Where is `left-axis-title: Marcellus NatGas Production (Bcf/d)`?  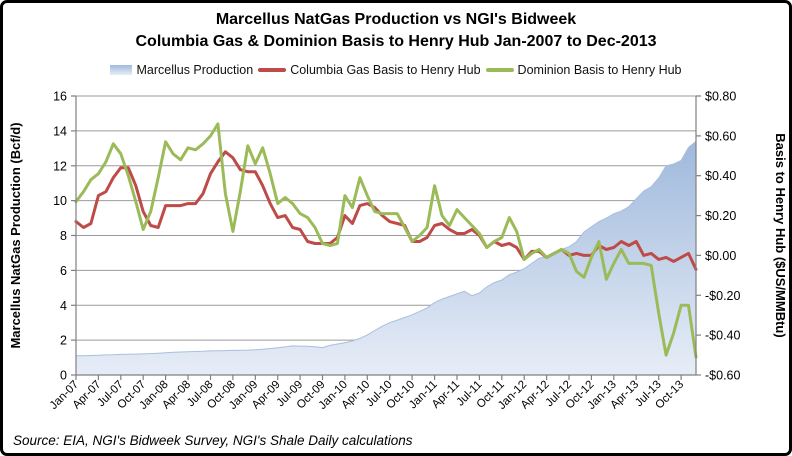
left-axis-title: Marcellus NatGas Production (Bcf/d) is located at coordinates (15, 235).